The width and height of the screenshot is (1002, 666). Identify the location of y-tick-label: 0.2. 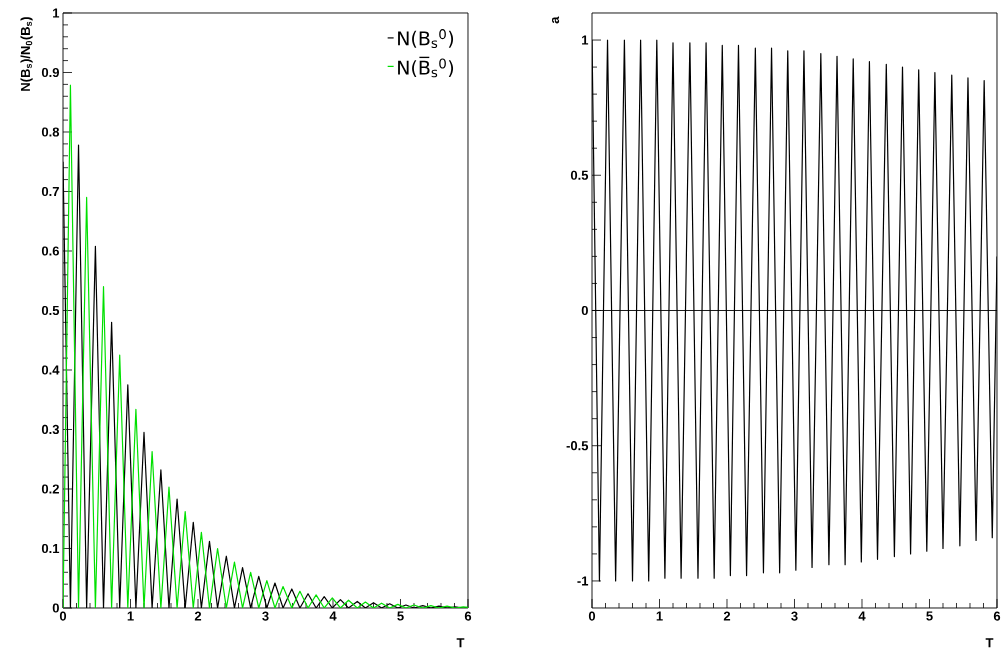
(50, 489).